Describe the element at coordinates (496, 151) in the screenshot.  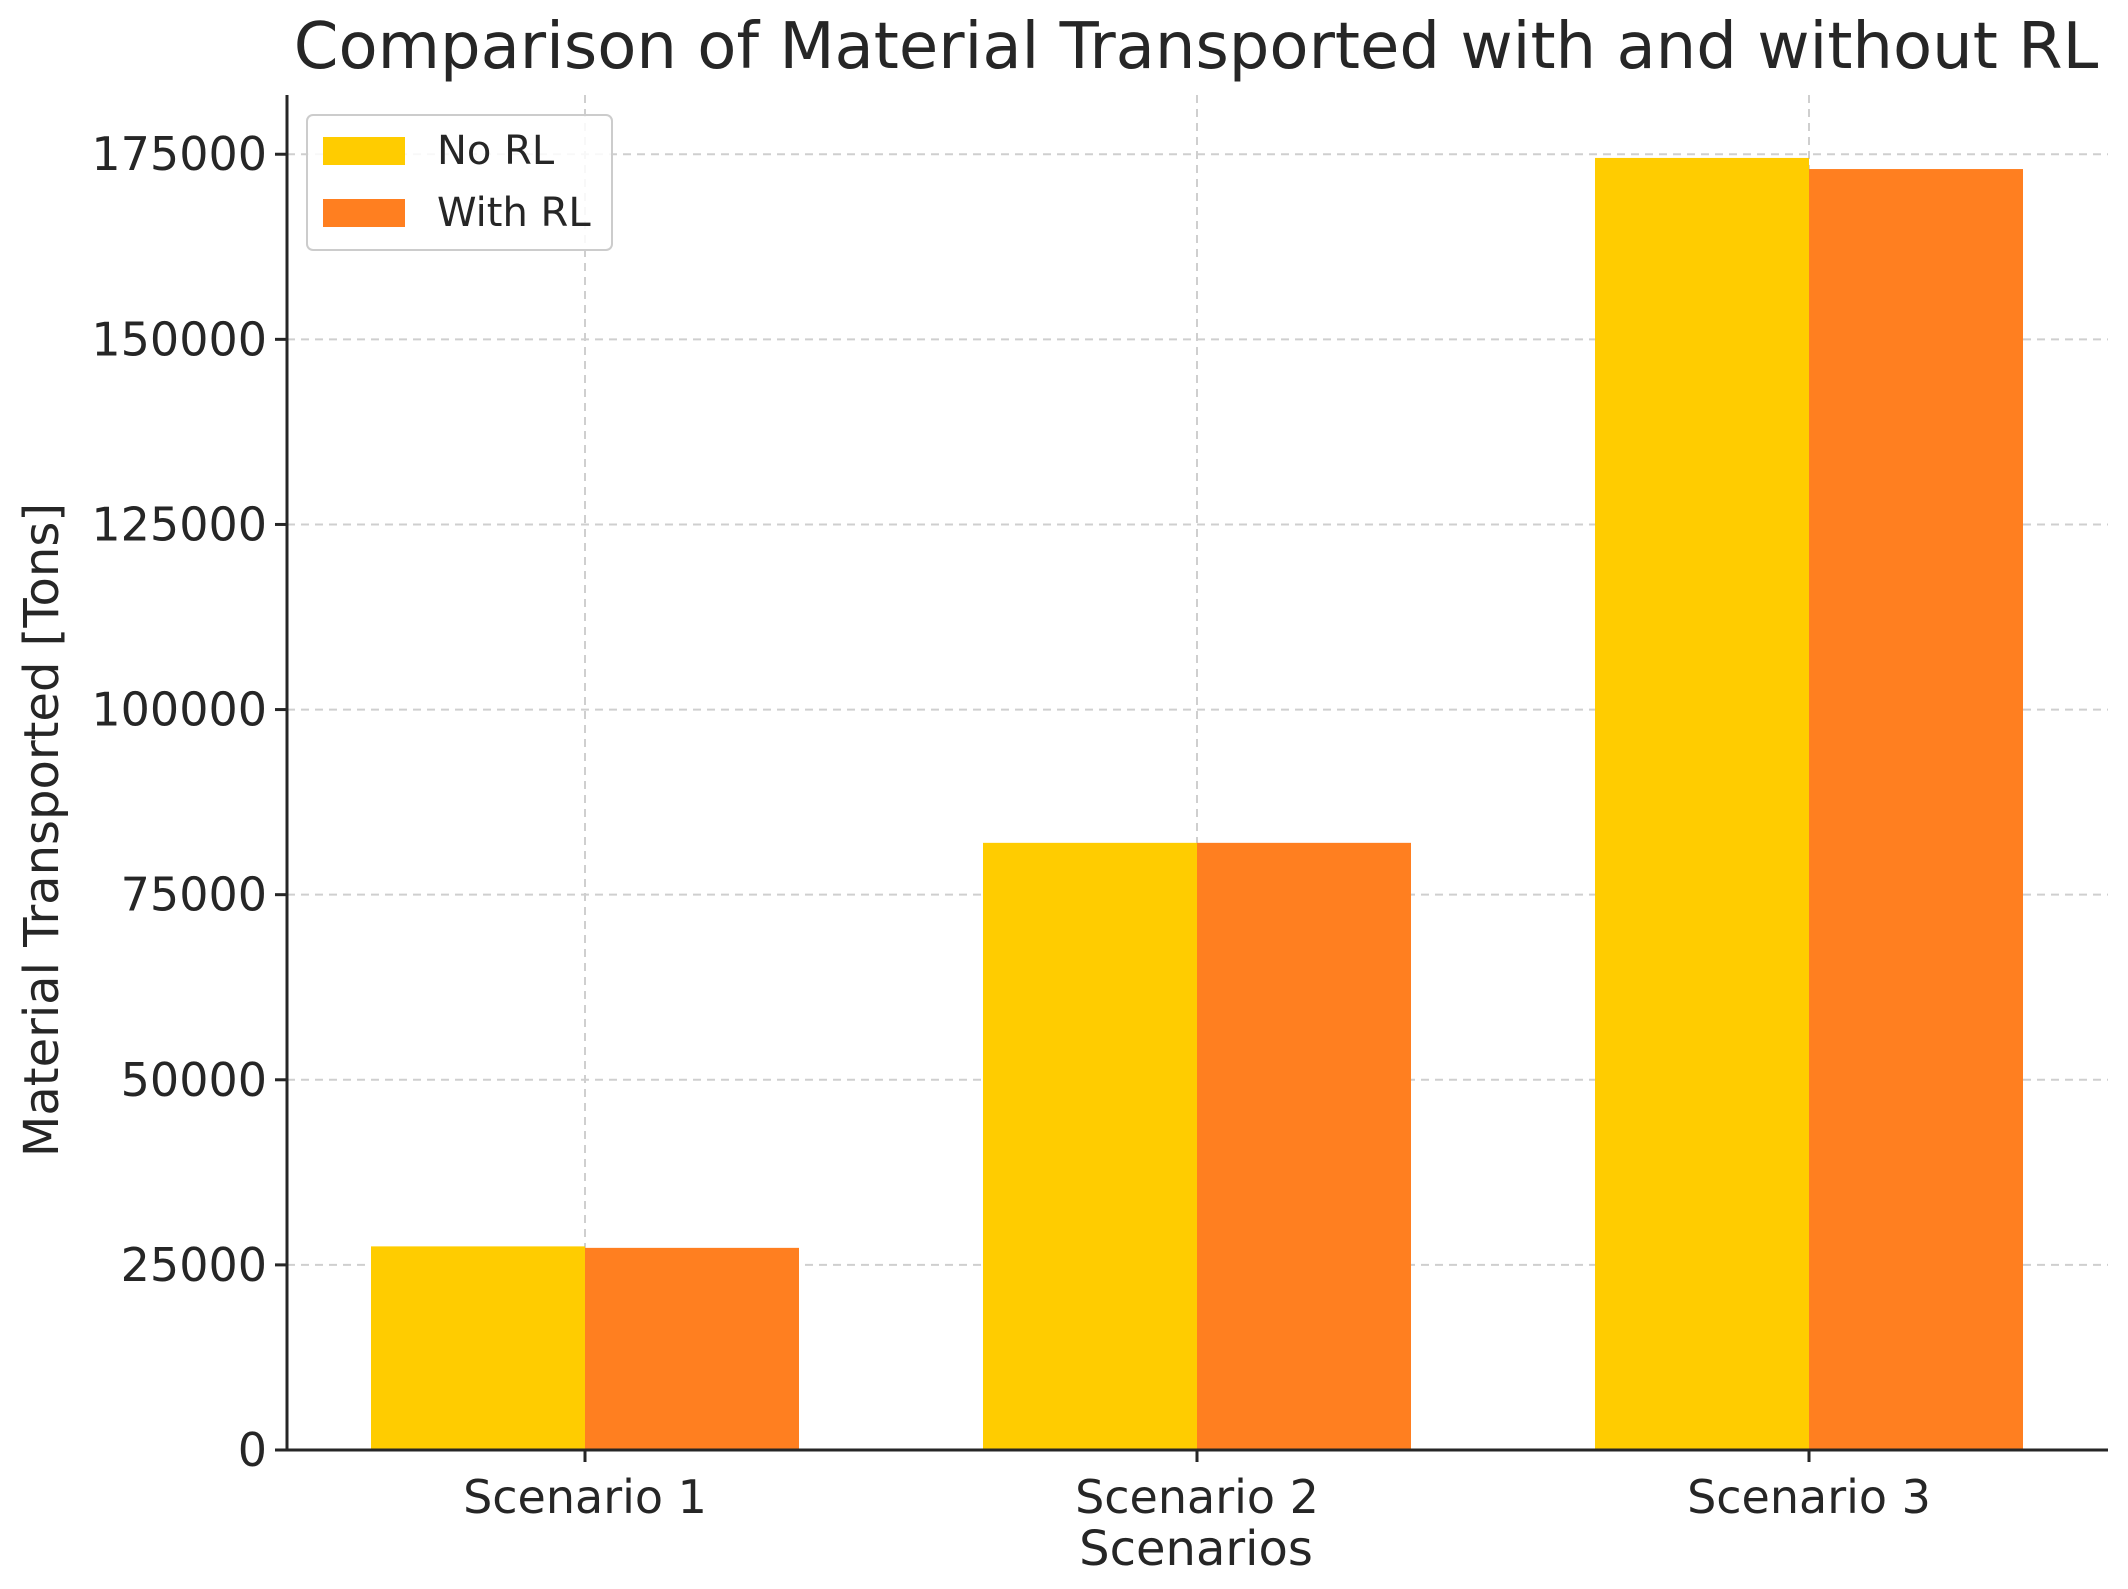
I see `legend-label: No RL` at that location.